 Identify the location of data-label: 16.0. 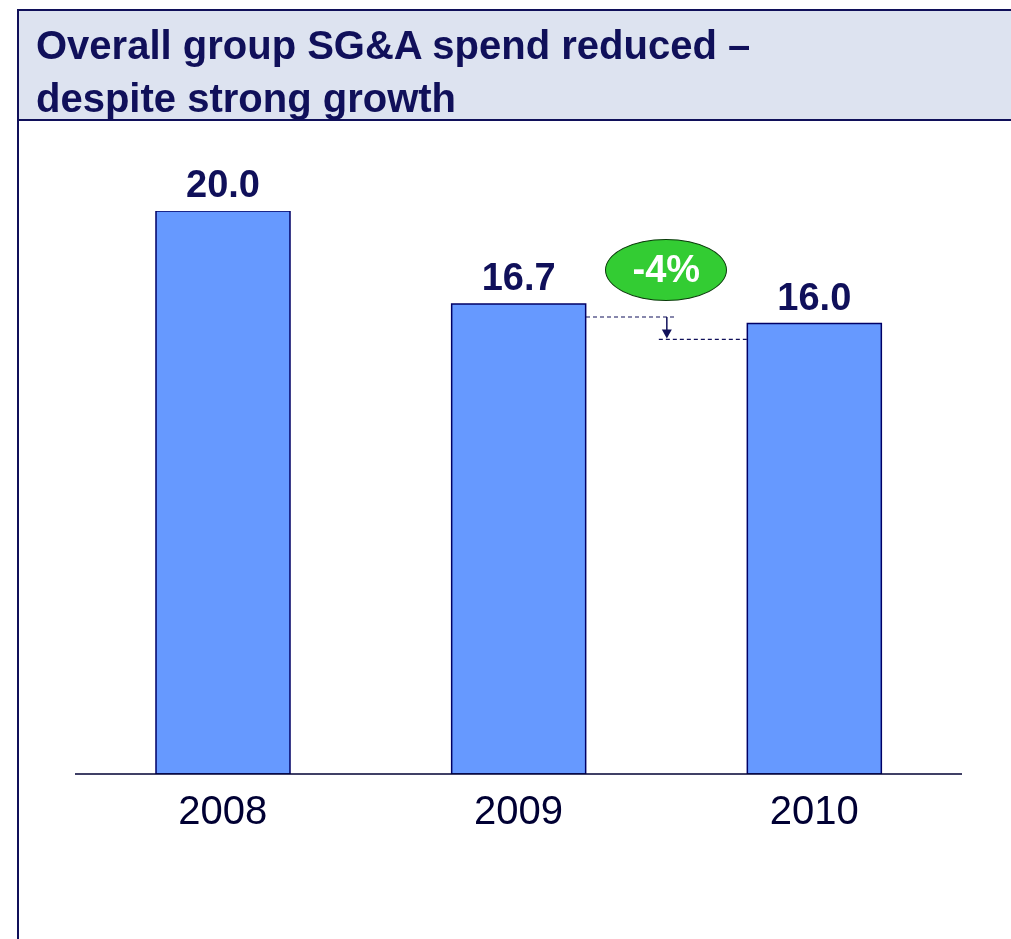
(814, 296).